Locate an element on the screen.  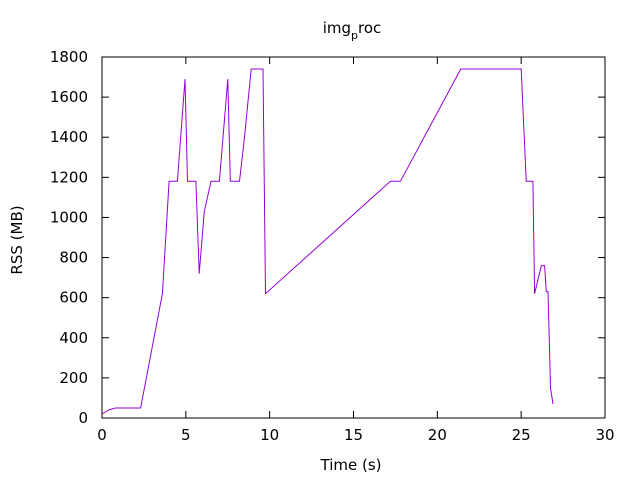
y-tick-label-8: 1600 is located at coordinates (69, 97).